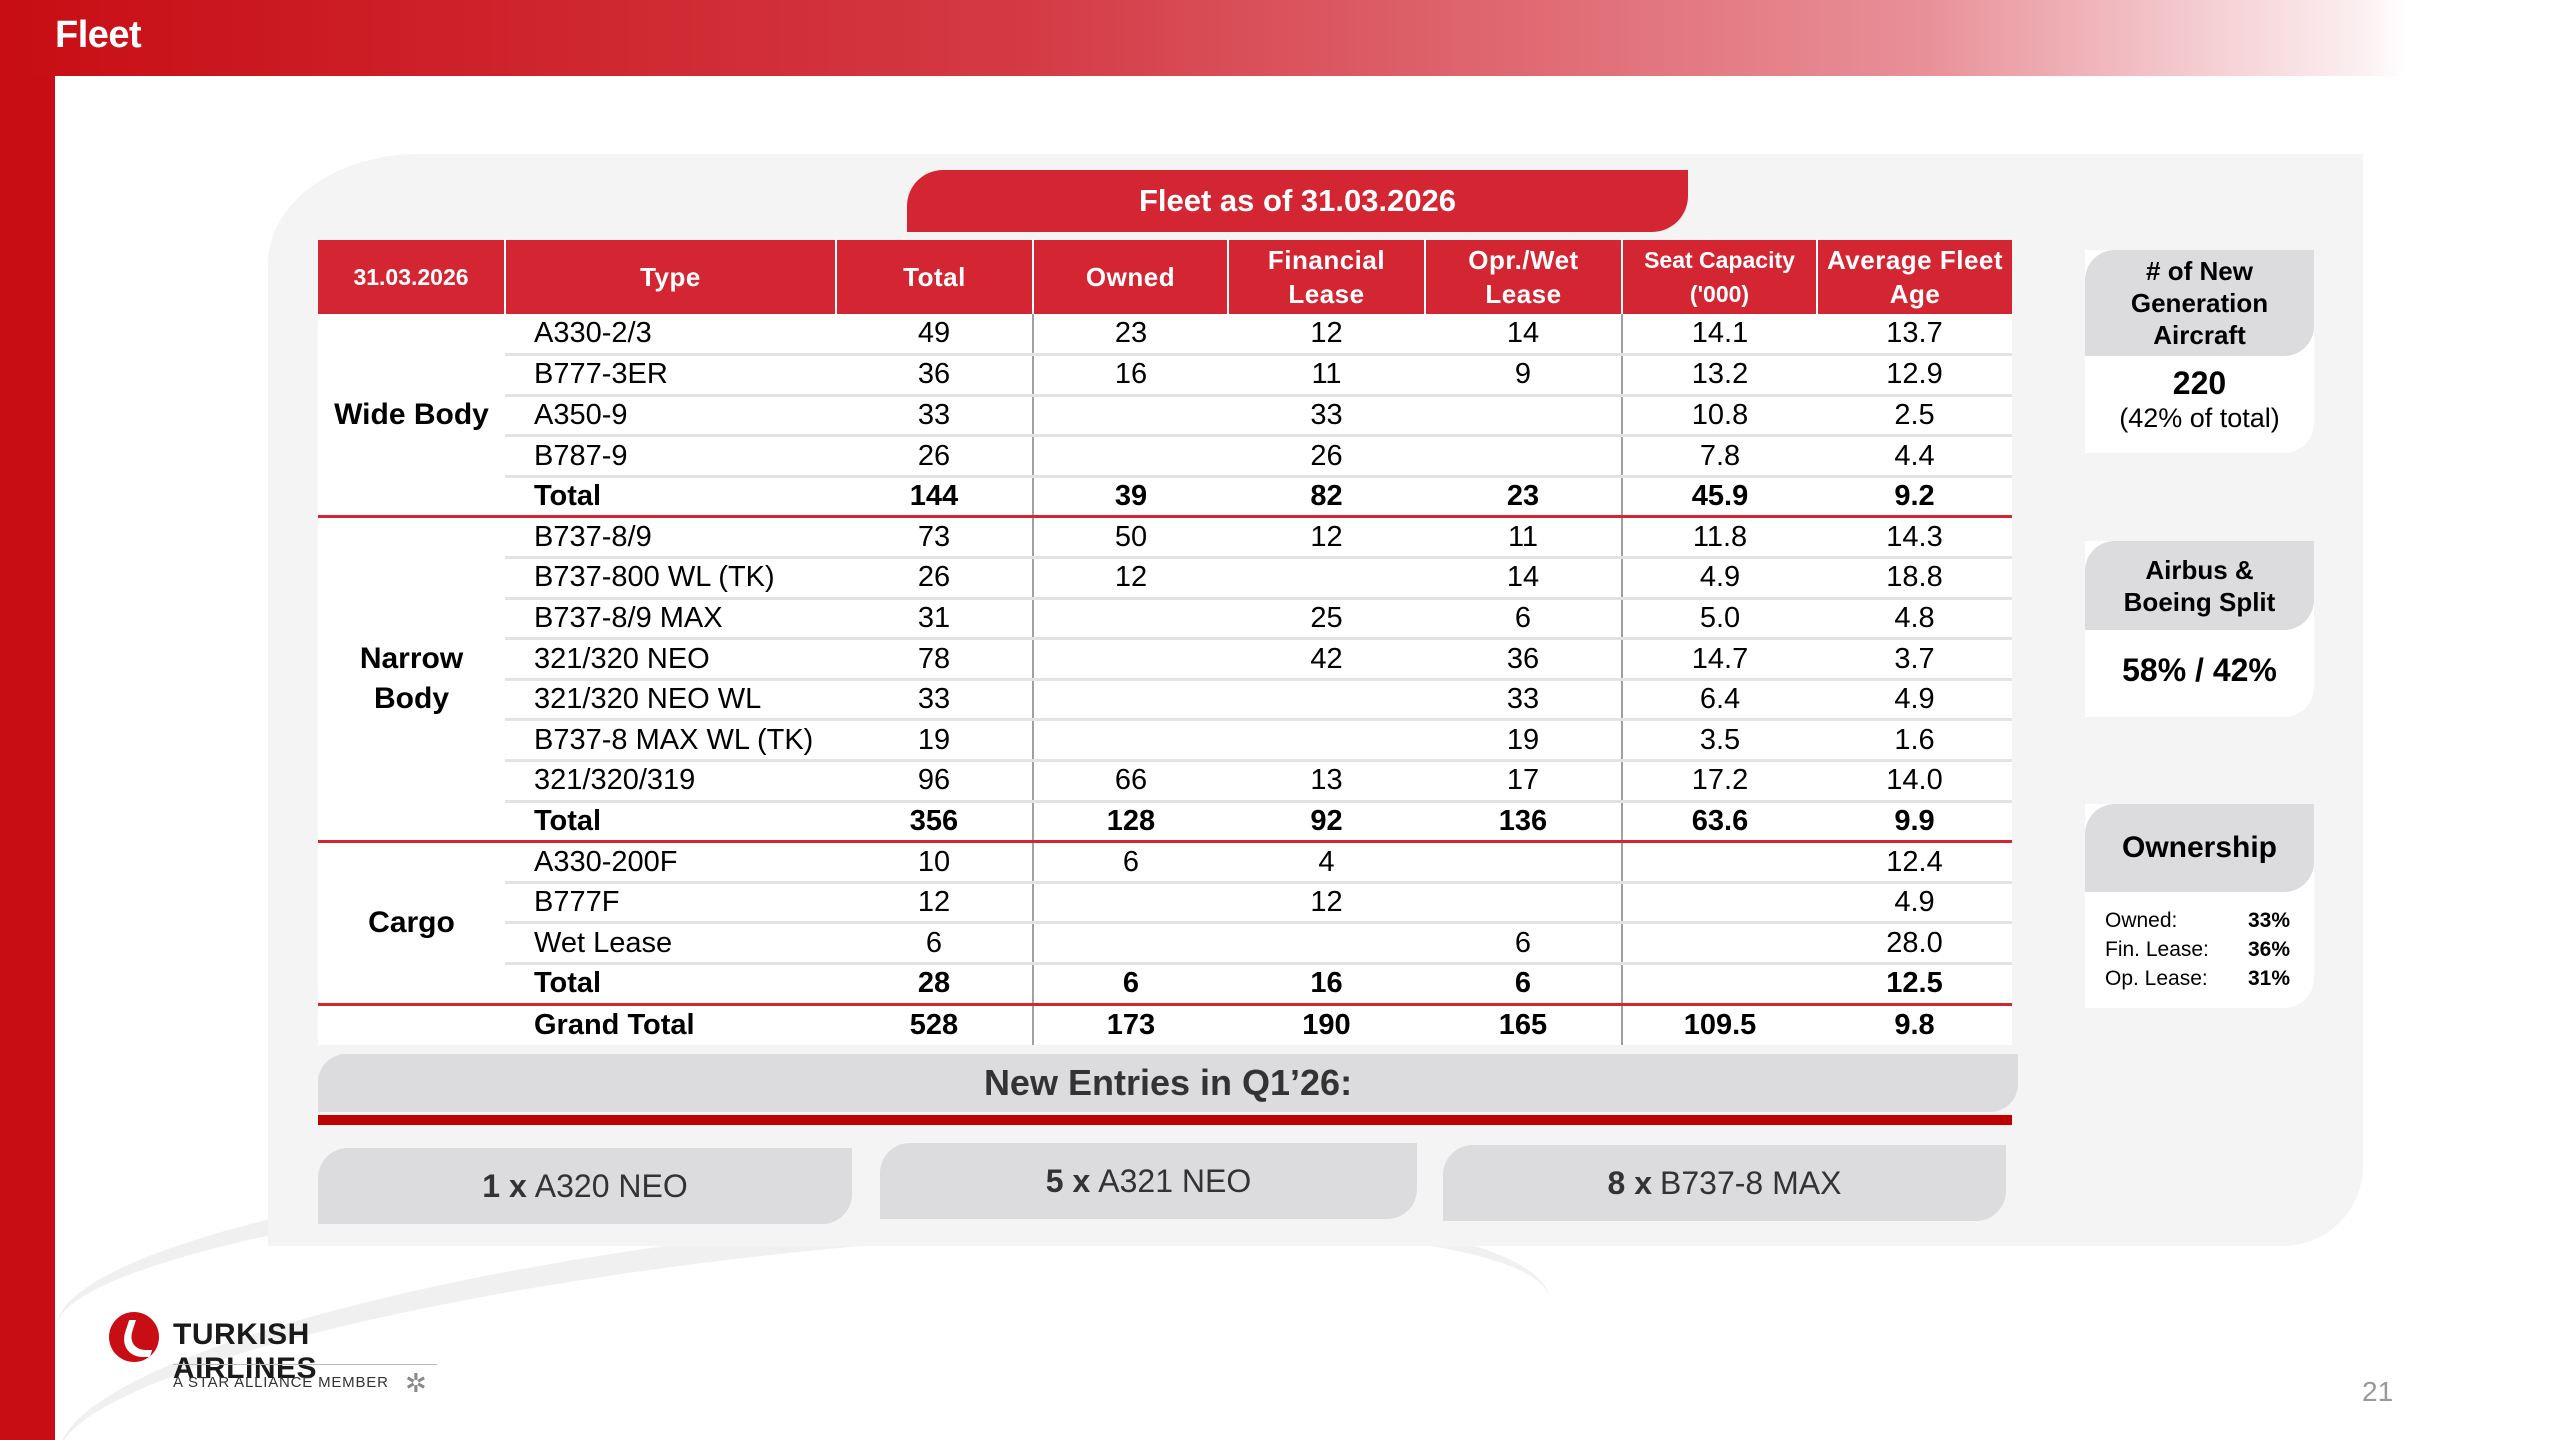 Image resolution: width=2560 pixels, height=1440 pixels. Describe the element at coordinates (1165, 739) in the screenshot. I see `table-row: B737-8 MAX WL (TK) 19 19 3.5 1.6` at that location.